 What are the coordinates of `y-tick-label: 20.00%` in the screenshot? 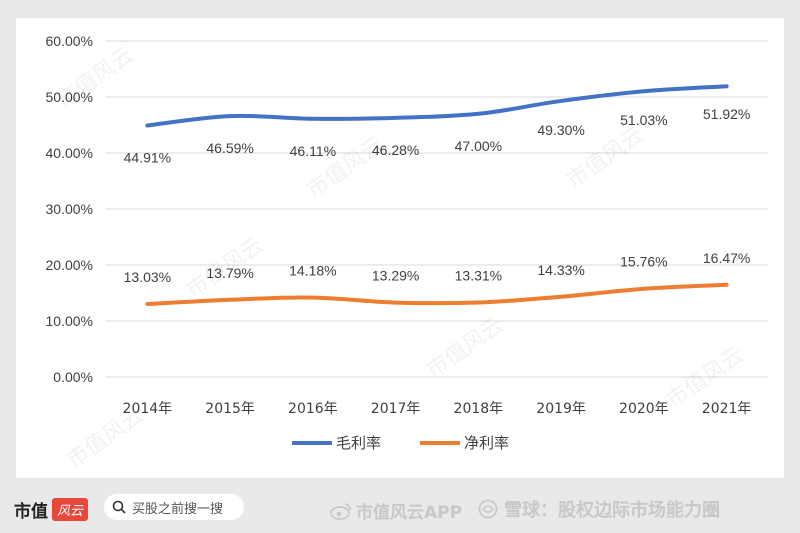 It's located at (69, 265).